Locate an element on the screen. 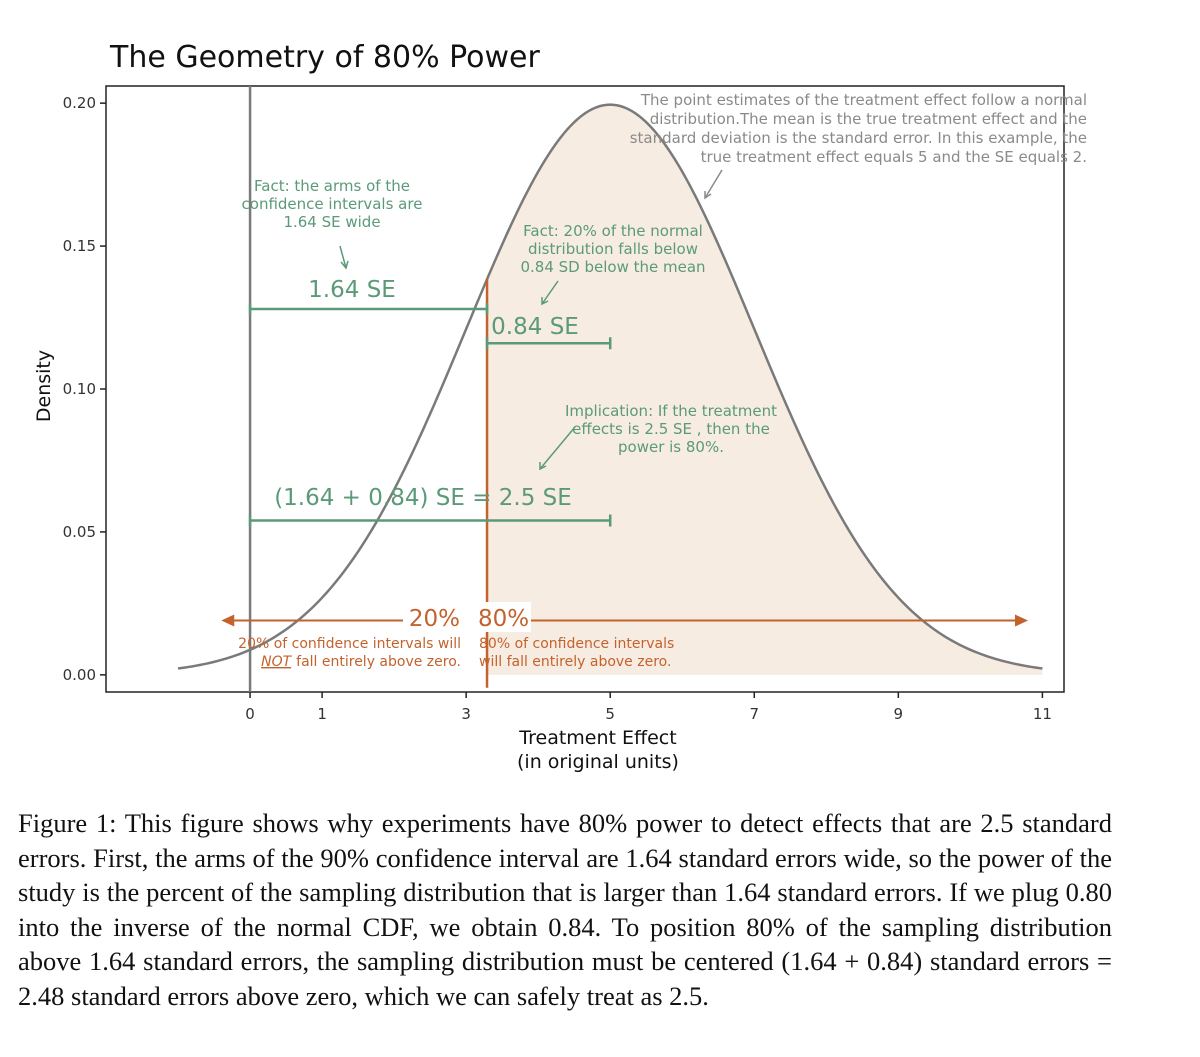  bracket-084: 0.84 SE is located at coordinates (548, 332).